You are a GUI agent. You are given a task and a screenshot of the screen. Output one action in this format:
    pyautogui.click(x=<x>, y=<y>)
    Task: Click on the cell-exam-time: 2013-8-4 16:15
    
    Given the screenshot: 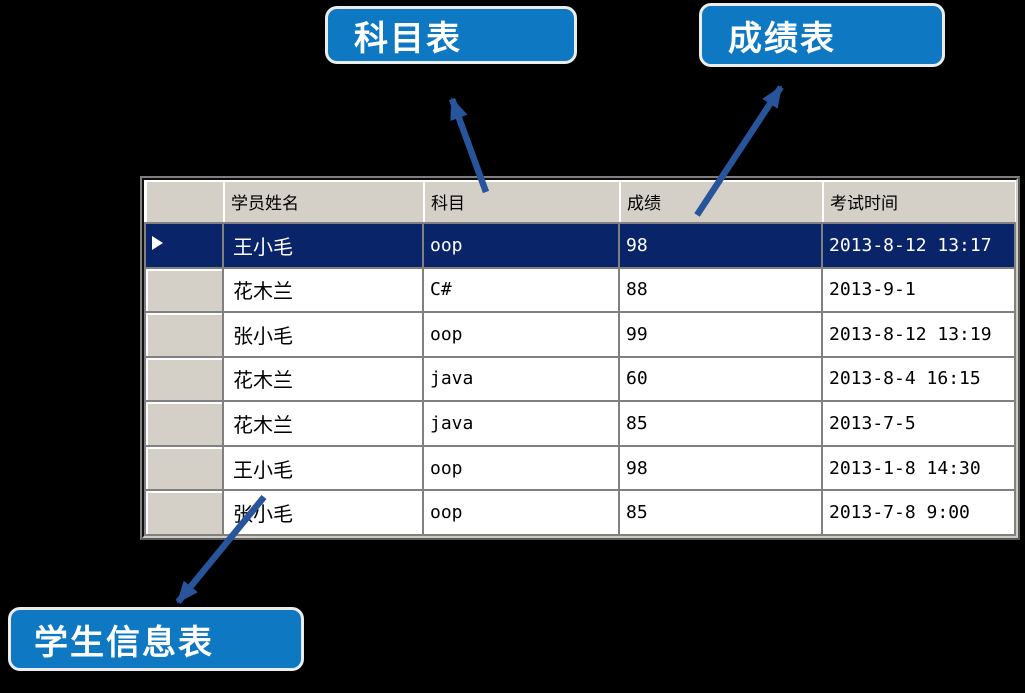 What is the action you would take?
    pyautogui.click(x=918, y=379)
    